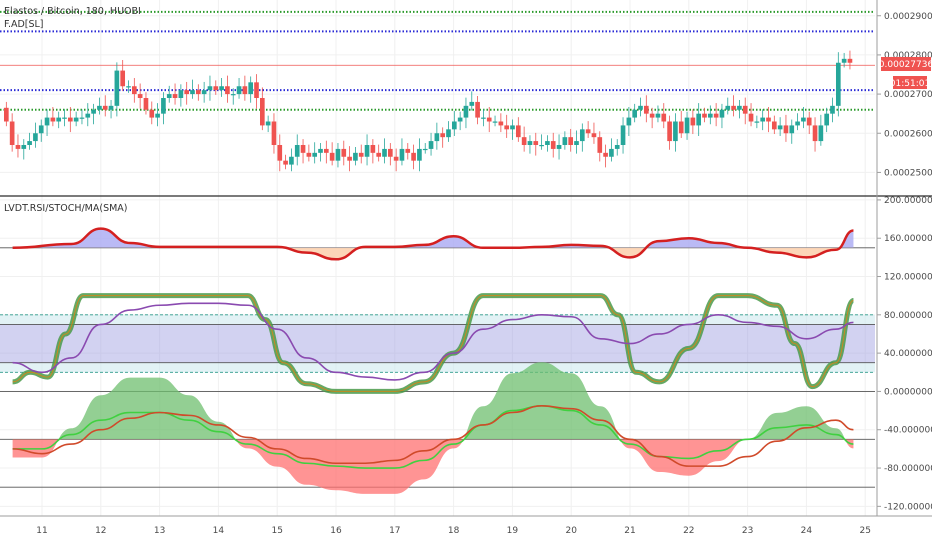  I want to click on rsi-line, so click(433, 244).